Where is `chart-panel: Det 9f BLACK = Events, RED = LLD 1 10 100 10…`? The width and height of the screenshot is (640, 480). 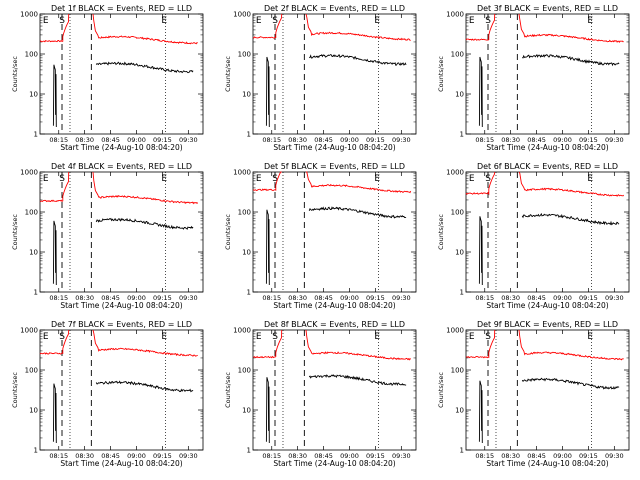
chart-panel: Det 9f BLACK = Events, RED = LLD 1 10 100 10… is located at coordinates (533, 394).